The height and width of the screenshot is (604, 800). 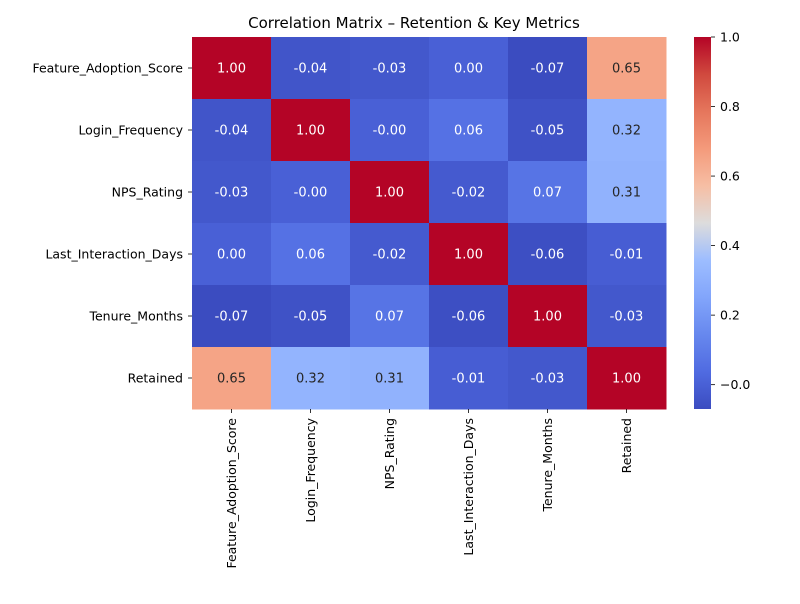 What do you see at coordinates (468, 487) in the screenshot?
I see `column-tick-label: Last_Interaction_Days` at bounding box center [468, 487].